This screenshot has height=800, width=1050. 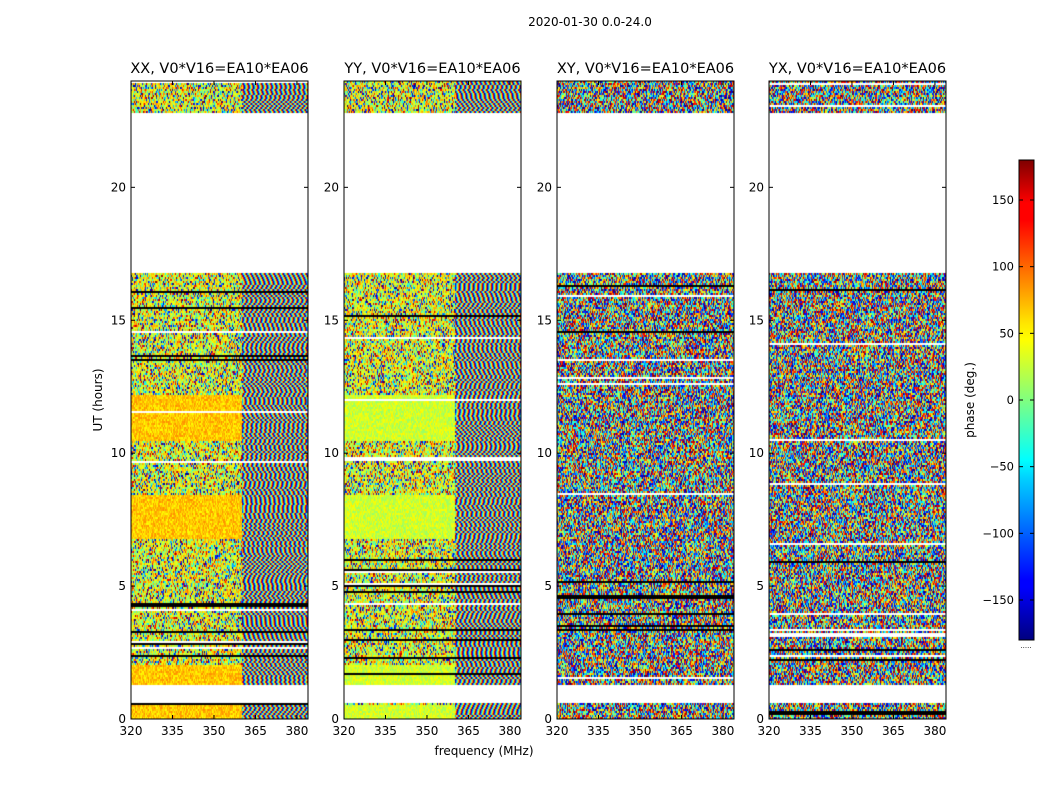 I want to click on phase-waterfall-yx, so click(x=857, y=400).